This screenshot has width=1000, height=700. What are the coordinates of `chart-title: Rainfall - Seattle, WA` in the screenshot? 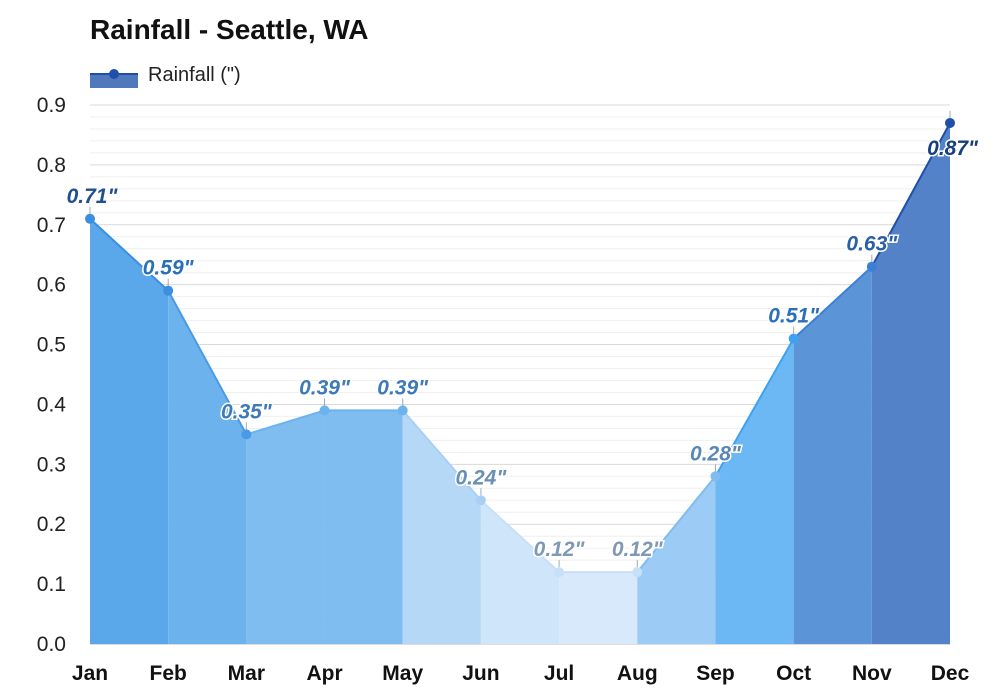 It's located at (229, 29).